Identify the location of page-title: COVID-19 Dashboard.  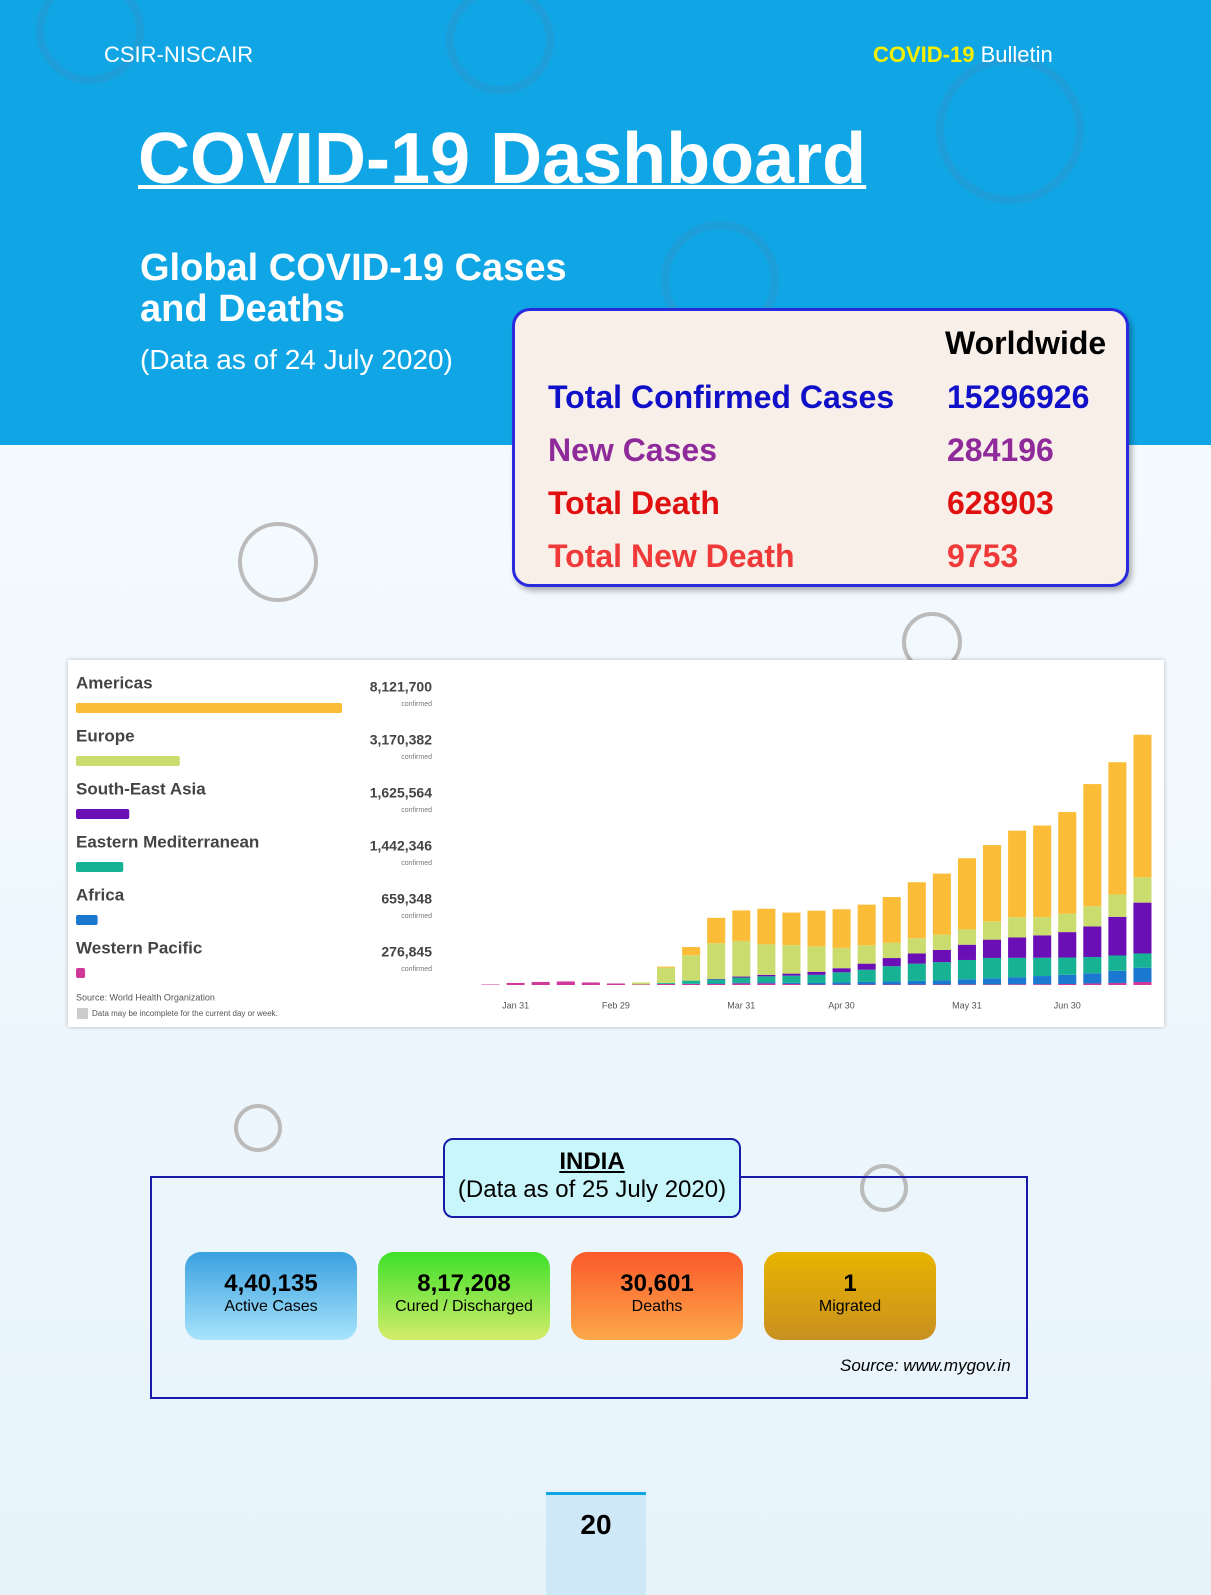
(502, 159).